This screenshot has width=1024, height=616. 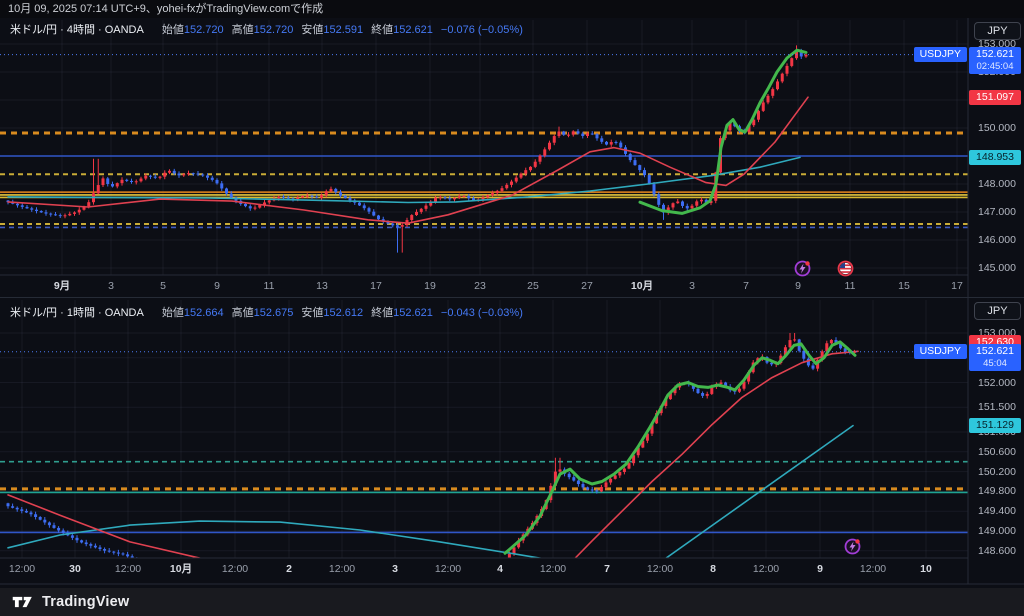 What do you see at coordinates (404, 180) in the screenshot?
I see `ma-teal` at bounding box center [404, 180].